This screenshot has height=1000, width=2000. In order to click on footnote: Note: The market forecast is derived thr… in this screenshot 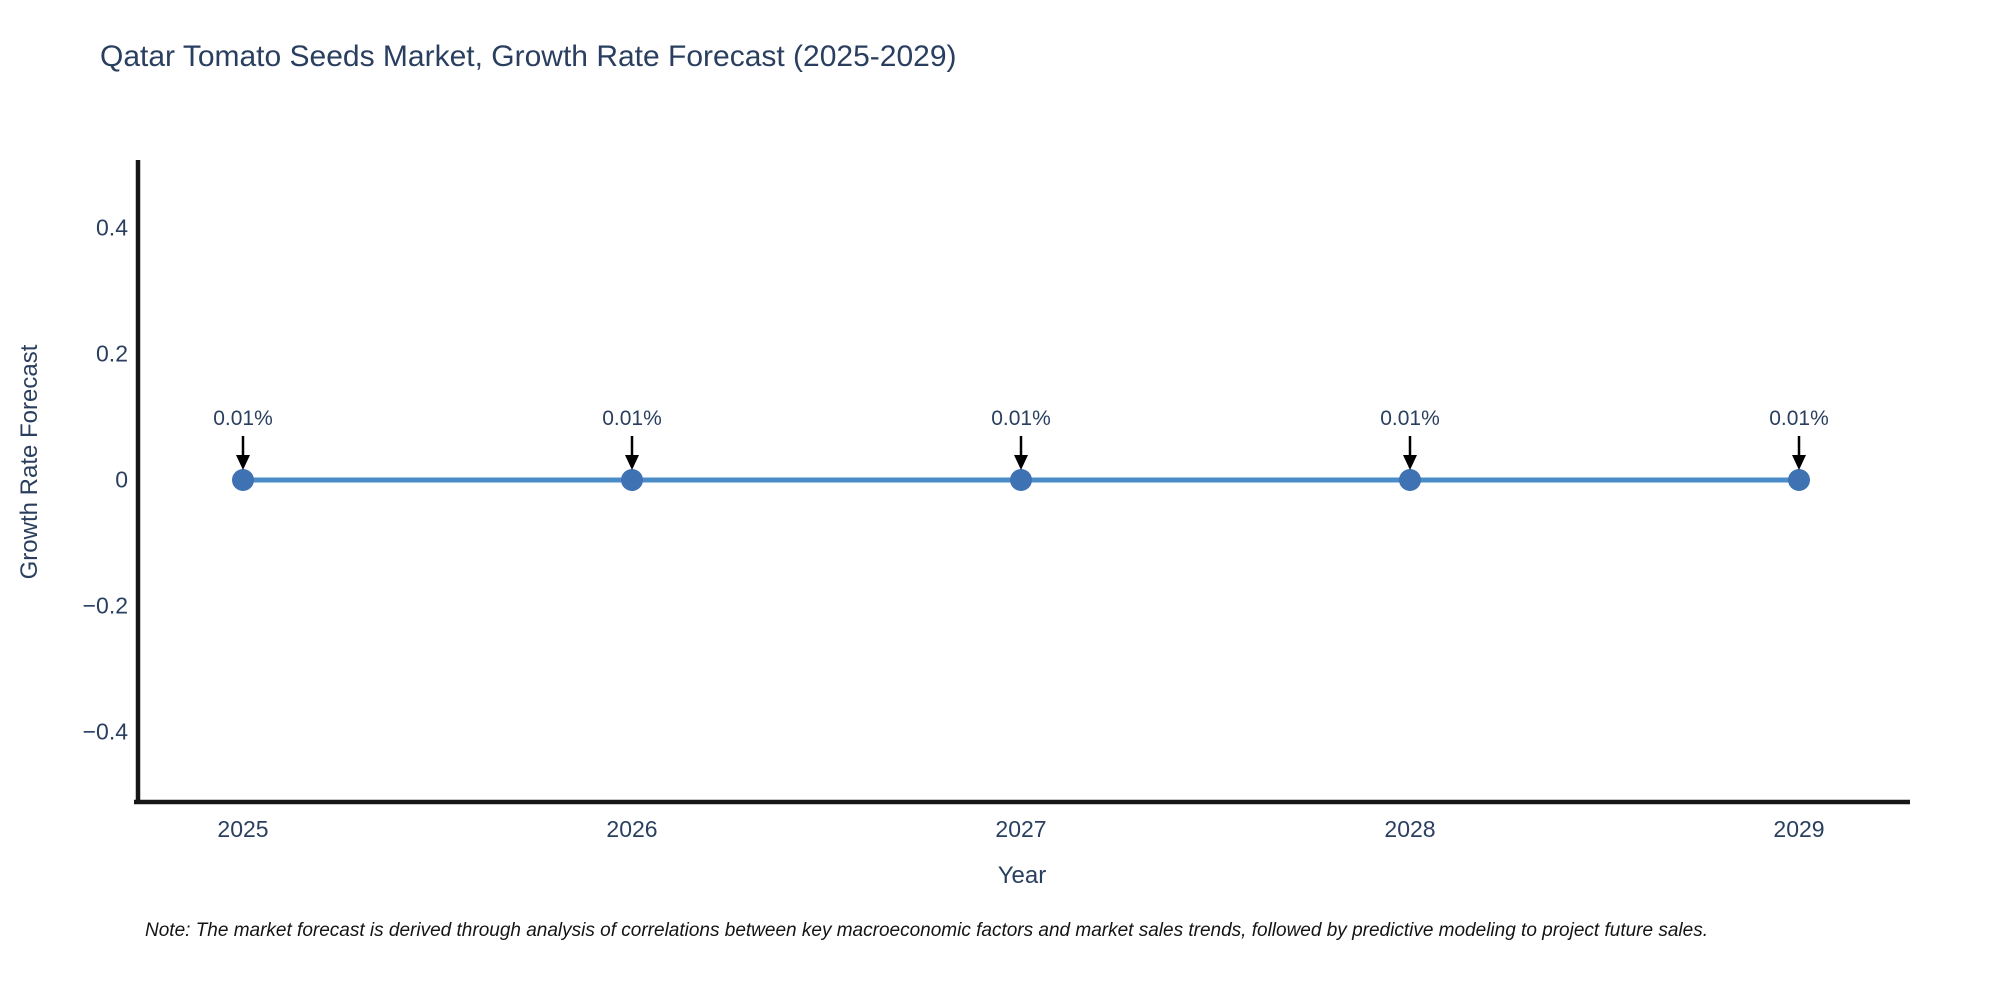, I will do `click(926, 930)`.